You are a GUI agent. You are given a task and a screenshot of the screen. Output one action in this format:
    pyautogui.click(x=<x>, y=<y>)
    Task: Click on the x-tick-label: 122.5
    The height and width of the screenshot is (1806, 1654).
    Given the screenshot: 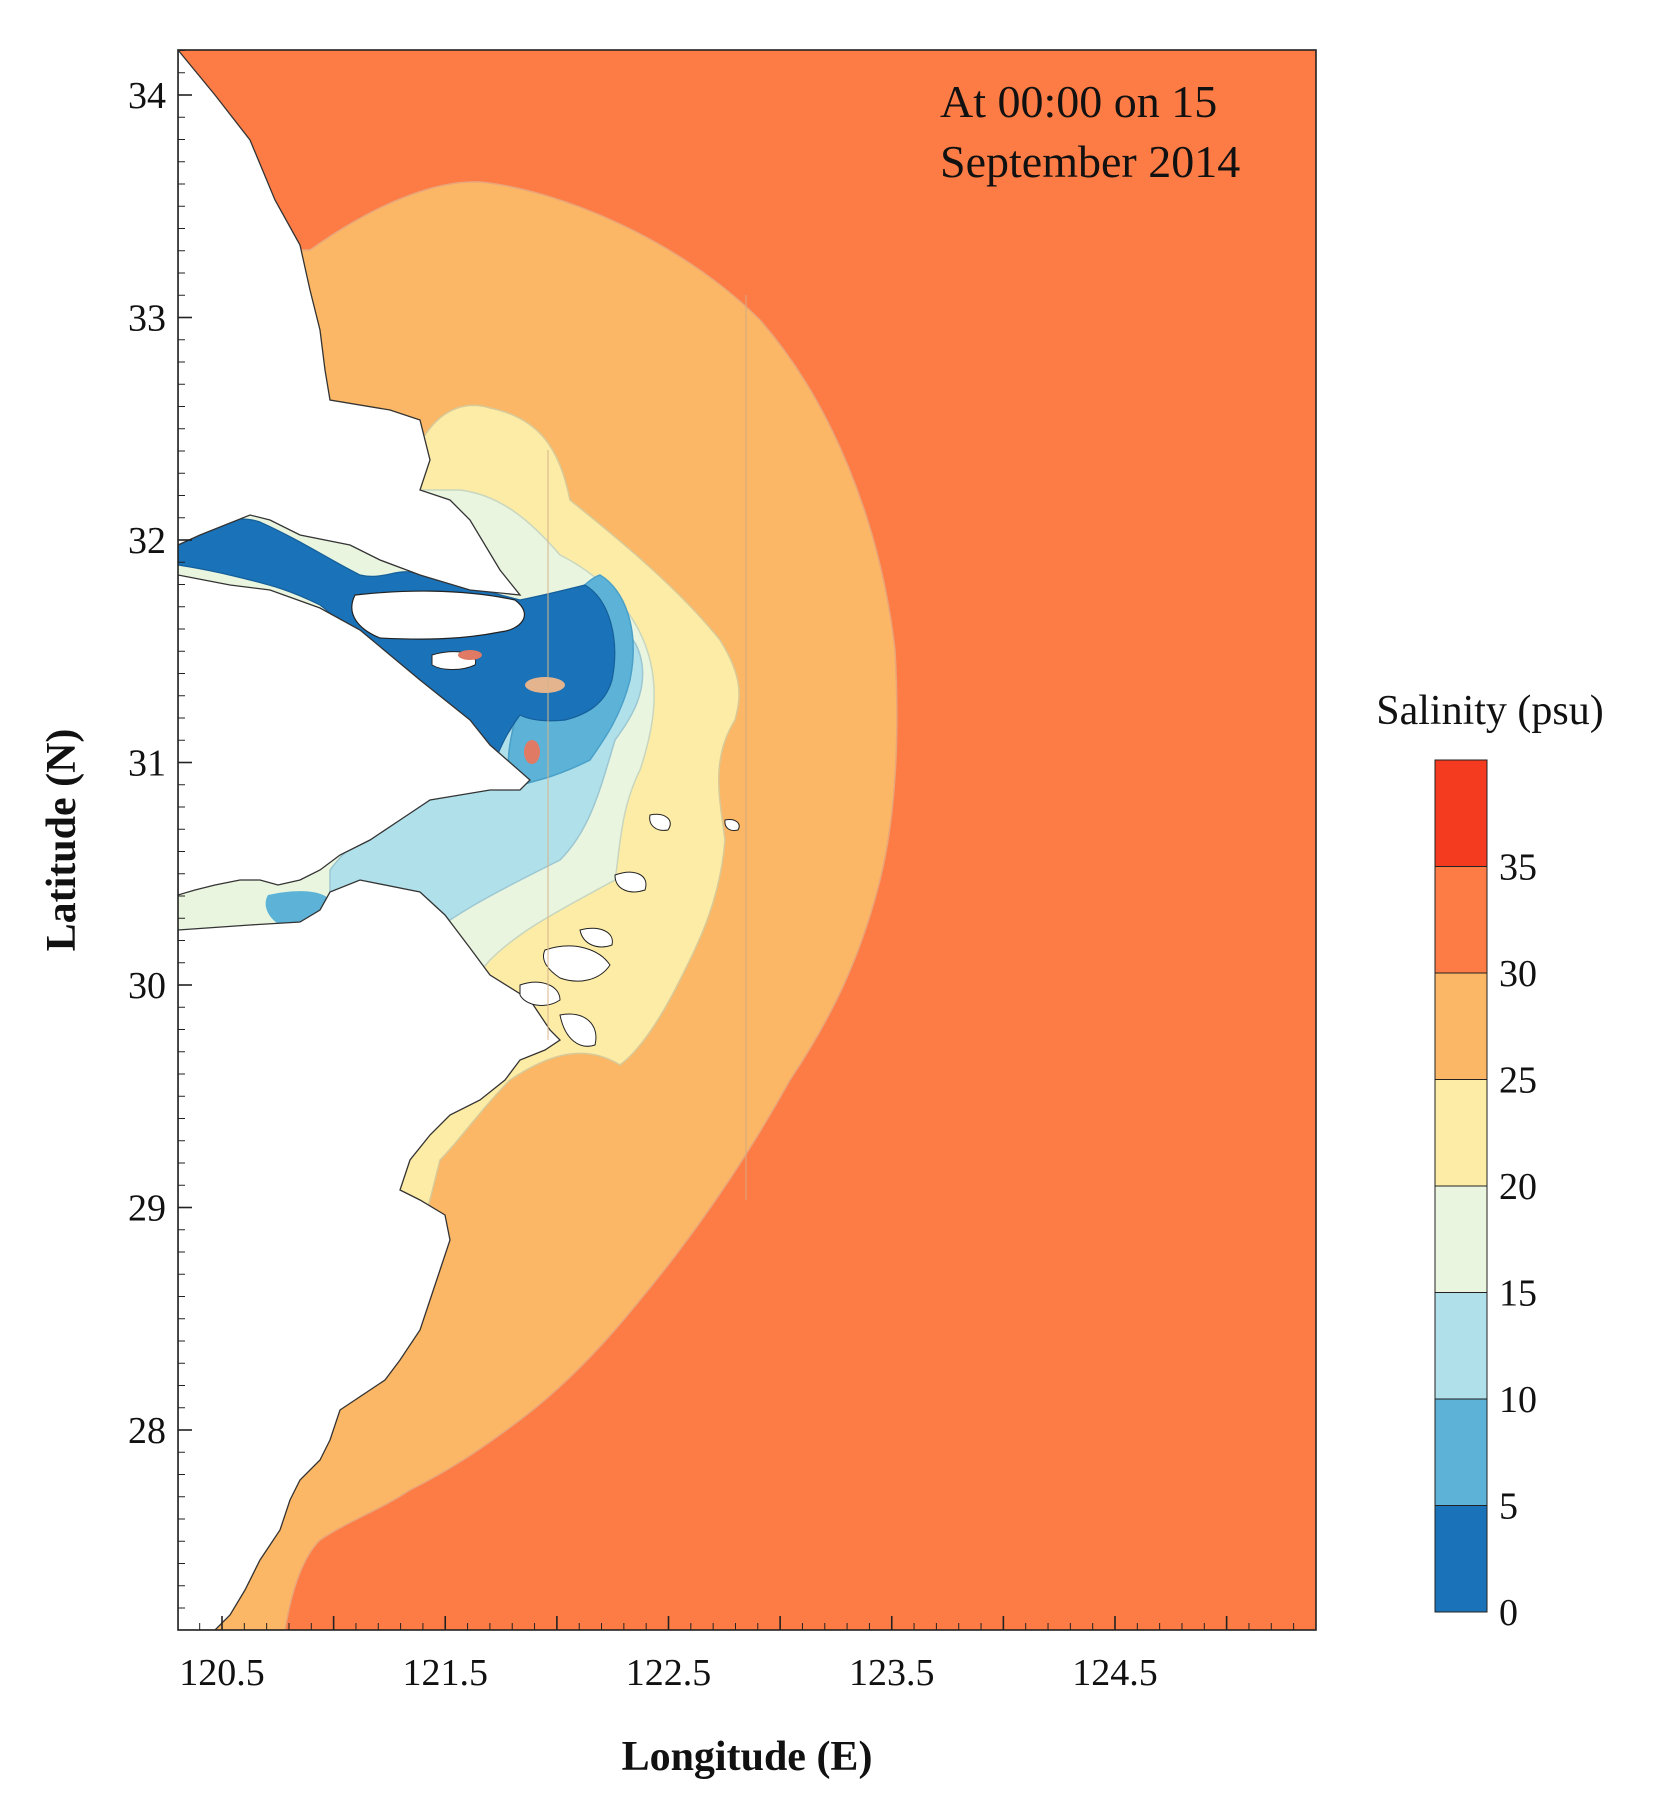 What is the action you would take?
    pyautogui.click(x=669, y=1673)
    